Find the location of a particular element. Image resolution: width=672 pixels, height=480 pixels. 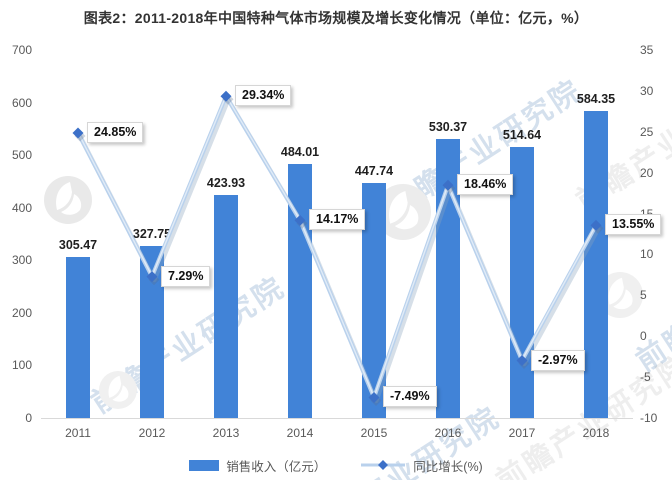

x-axis-tick: 2017 is located at coordinates (522, 433).